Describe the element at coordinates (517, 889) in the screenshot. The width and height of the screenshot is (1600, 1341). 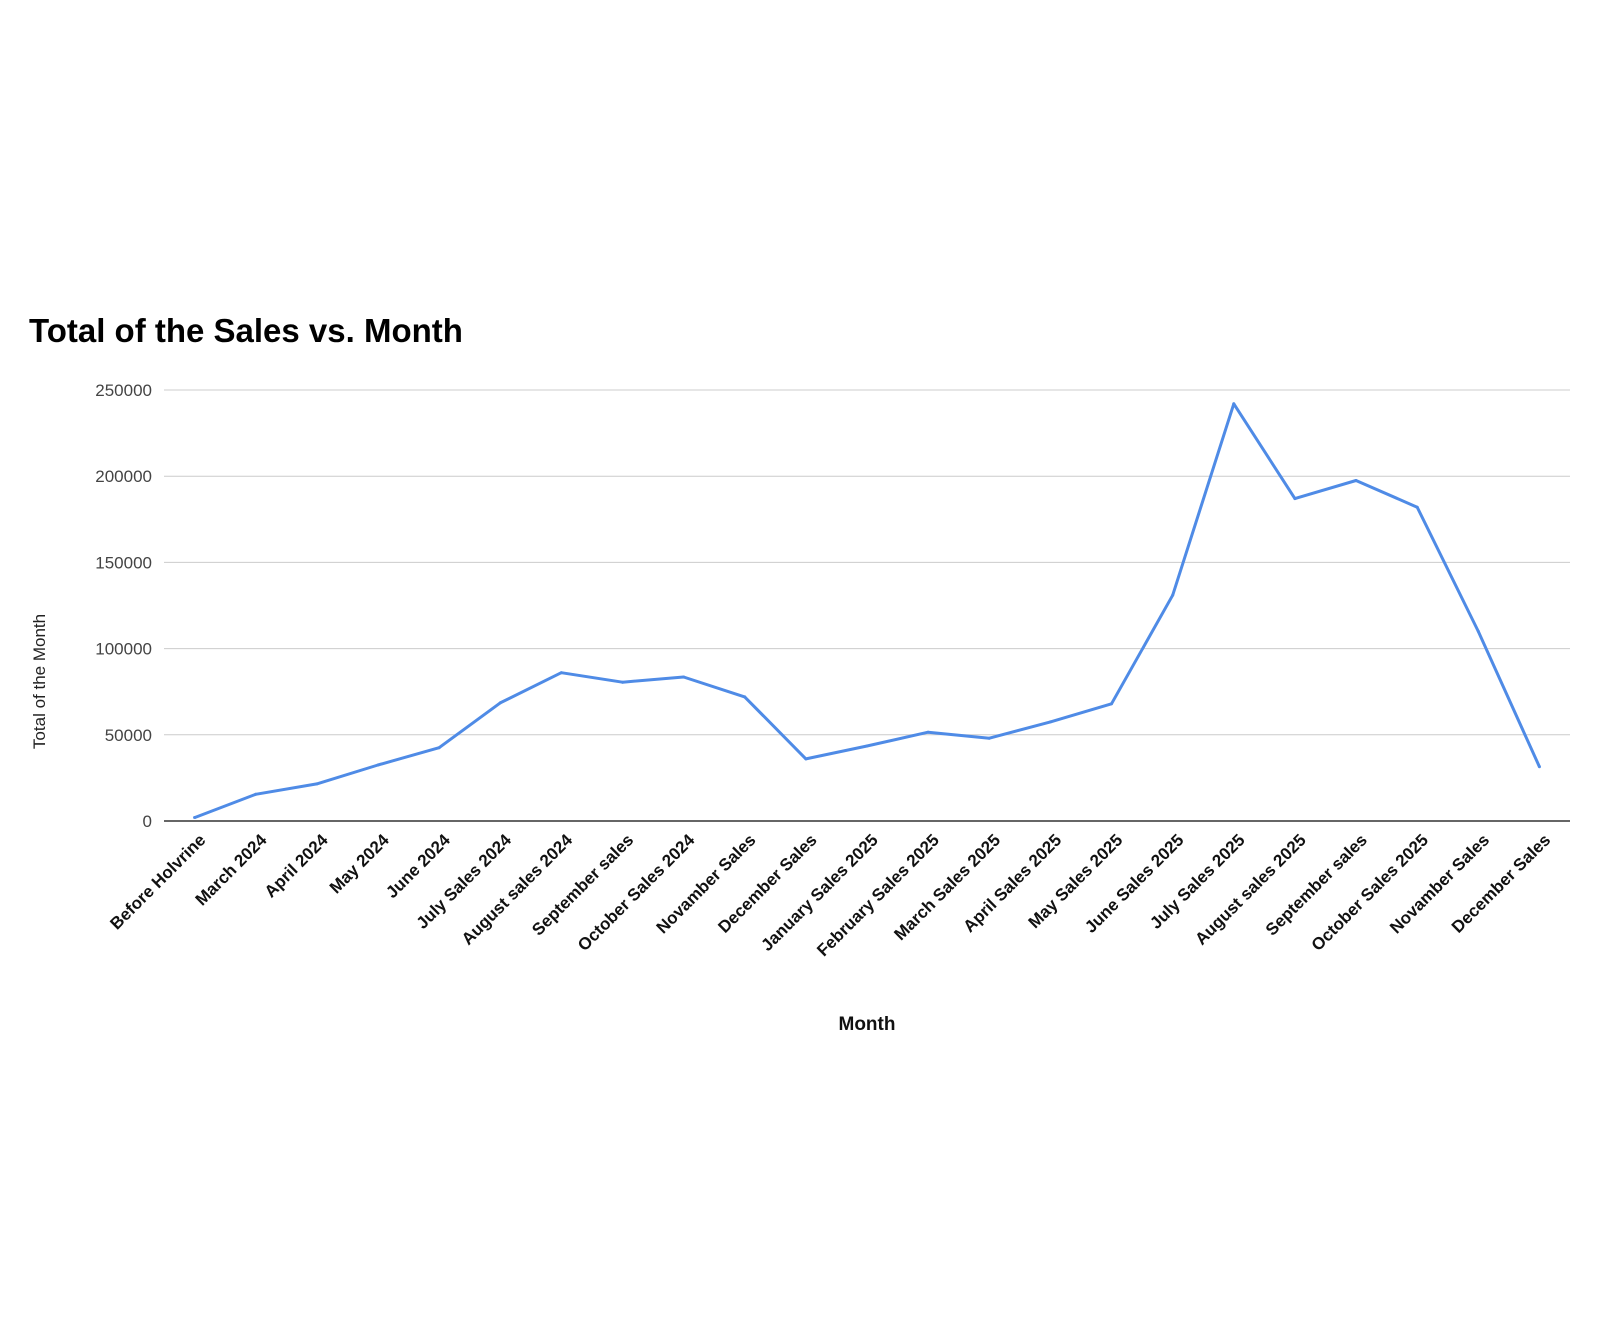
I see `x-tick-label: August sales 2024` at that location.